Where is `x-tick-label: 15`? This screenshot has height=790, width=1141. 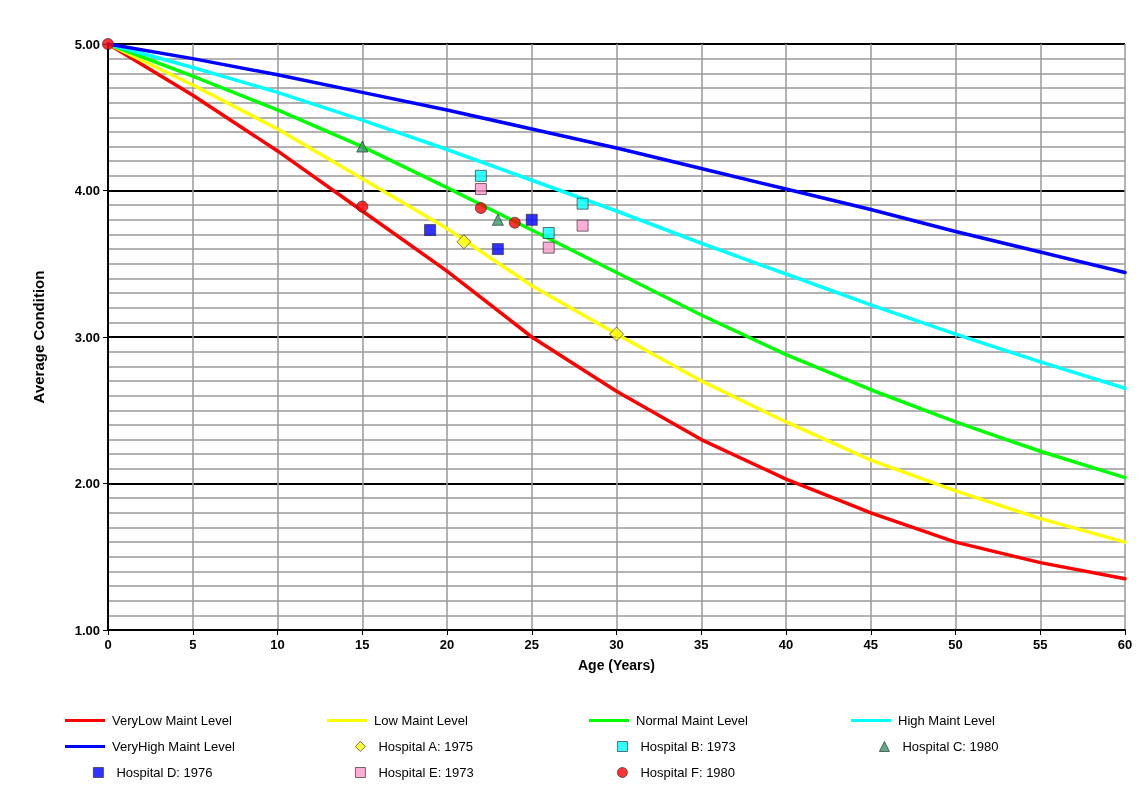 x-tick-label: 15 is located at coordinates (362, 644).